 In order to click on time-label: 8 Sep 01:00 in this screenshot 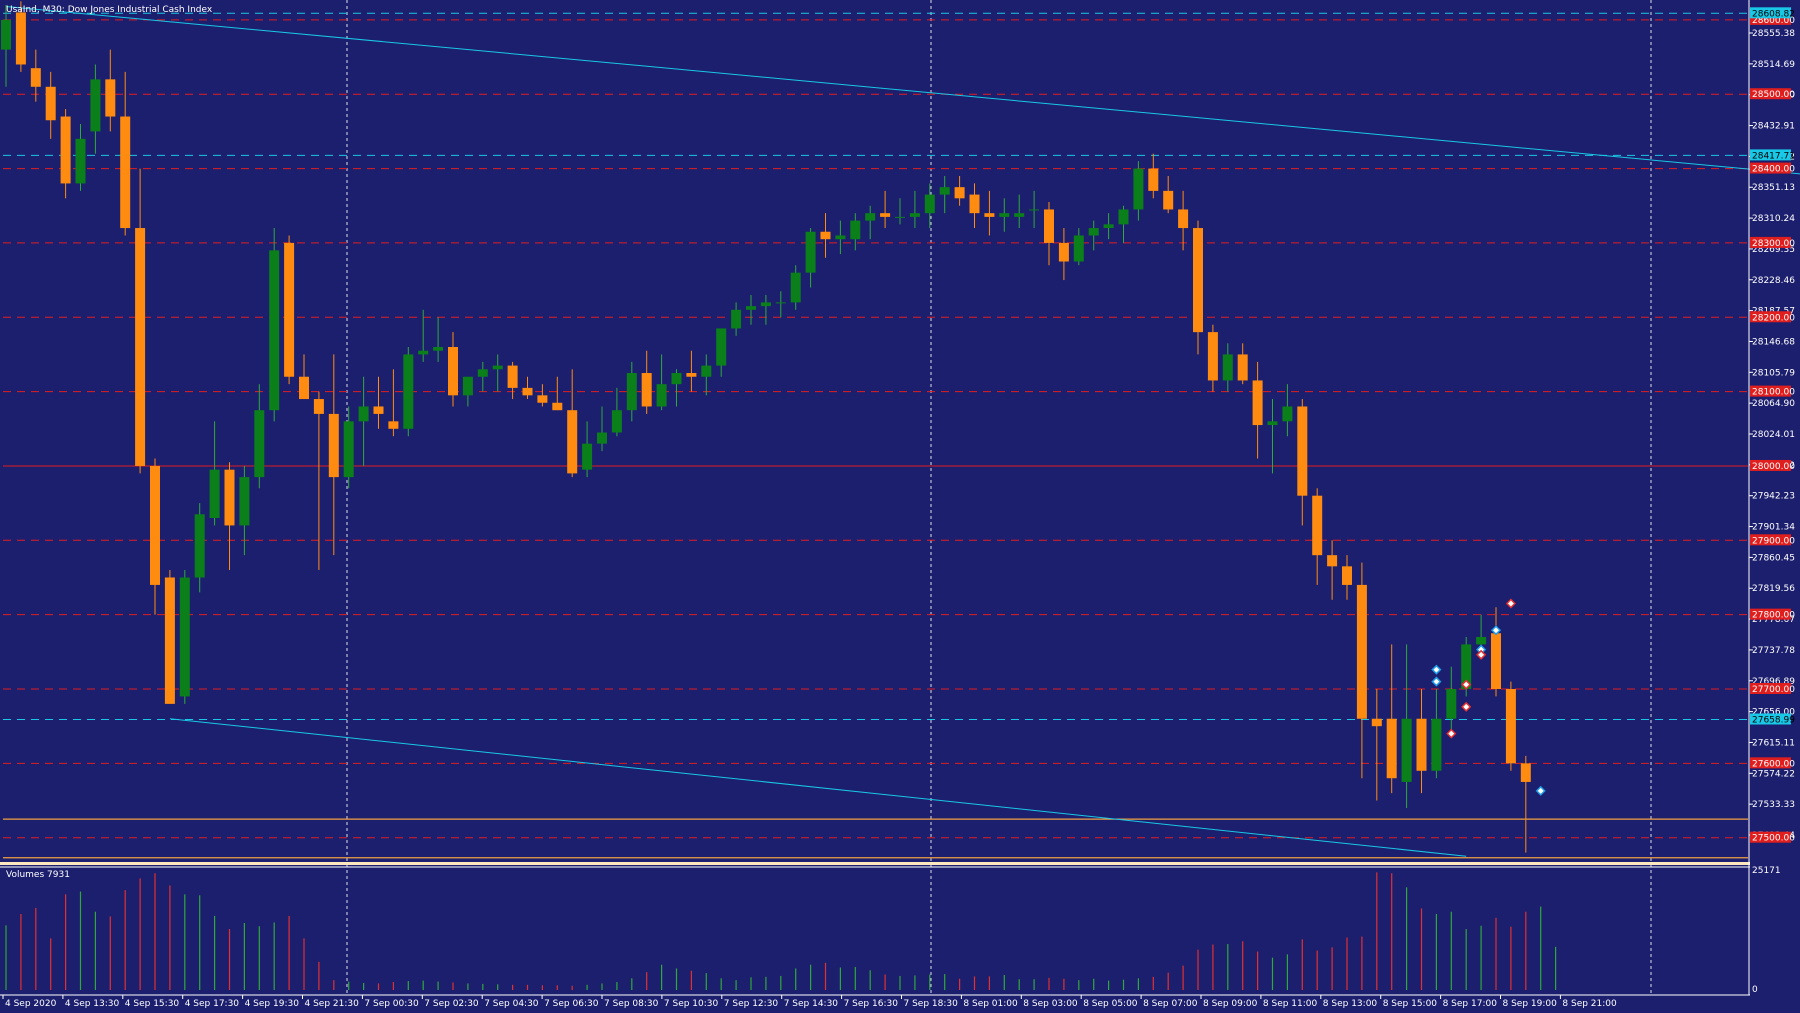, I will do `click(990, 1004)`.